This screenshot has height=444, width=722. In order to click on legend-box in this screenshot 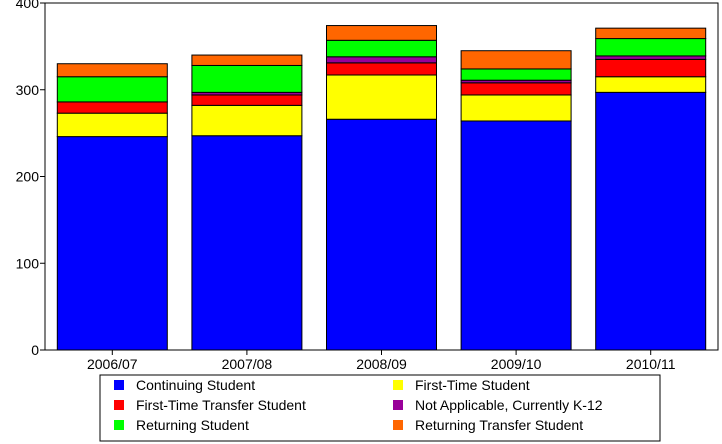, I will do `click(380, 408)`.